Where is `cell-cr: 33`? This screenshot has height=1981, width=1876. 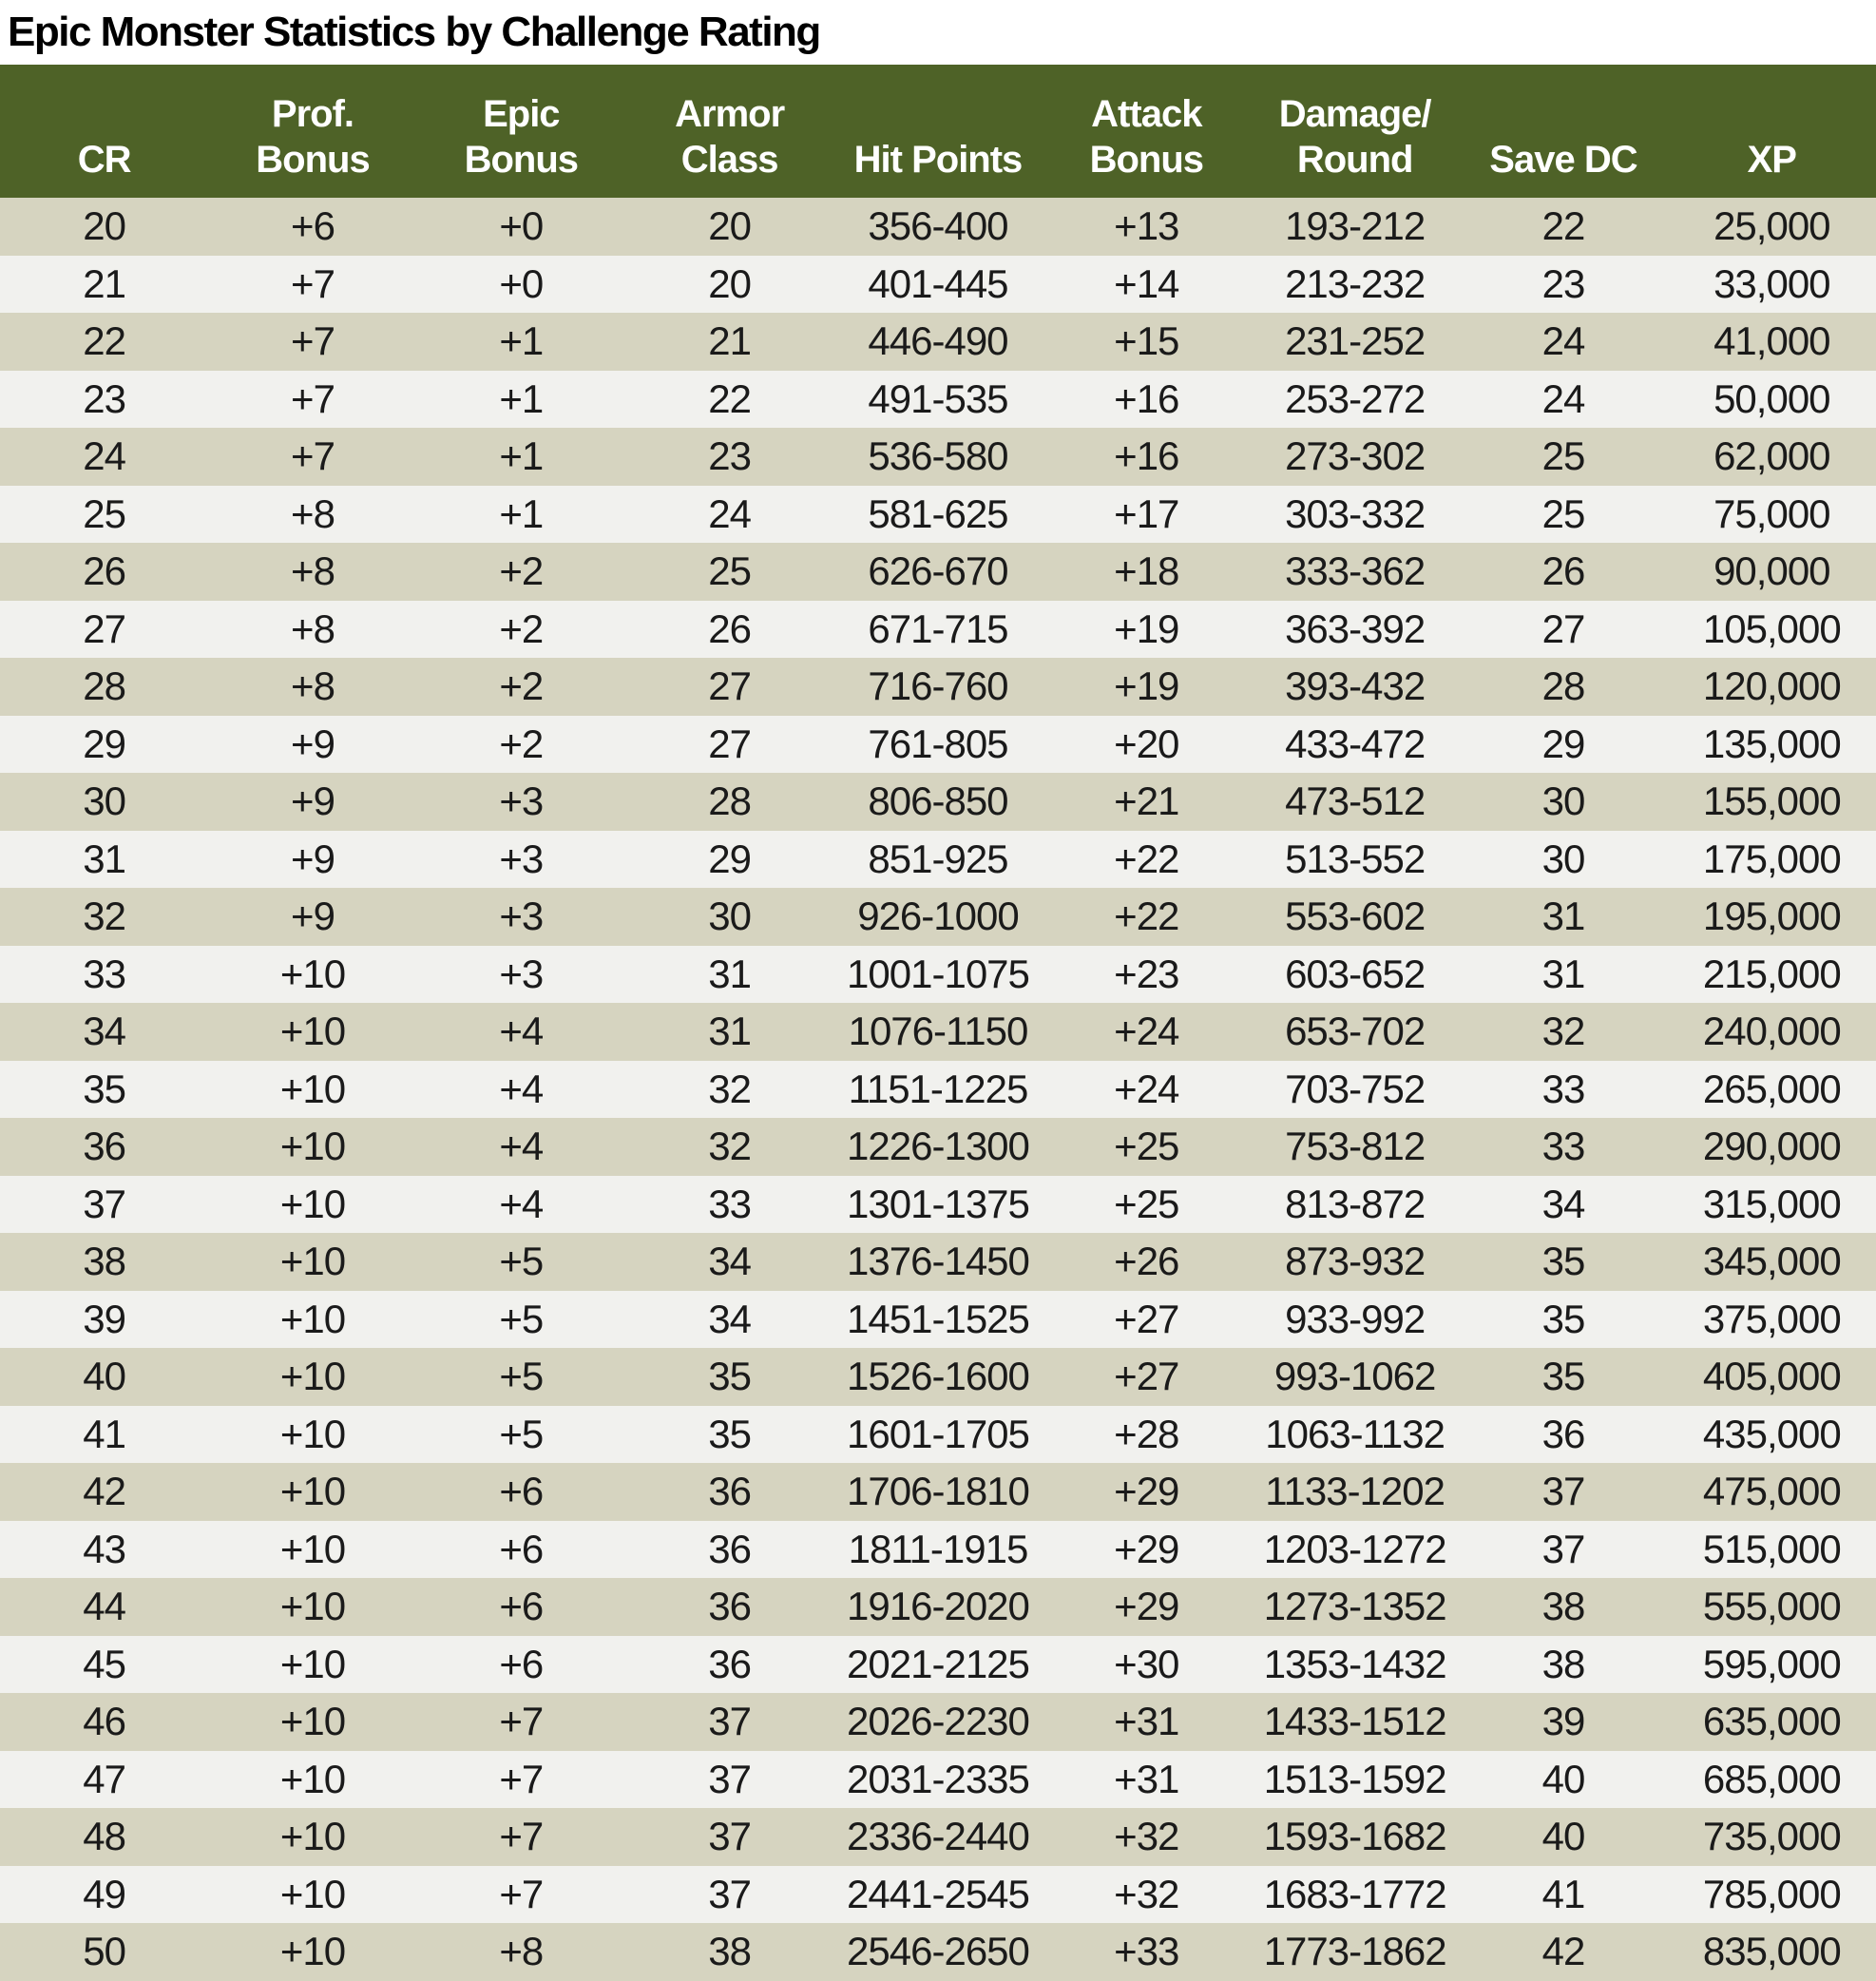 cell-cr: 33 is located at coordinates (105, 974).